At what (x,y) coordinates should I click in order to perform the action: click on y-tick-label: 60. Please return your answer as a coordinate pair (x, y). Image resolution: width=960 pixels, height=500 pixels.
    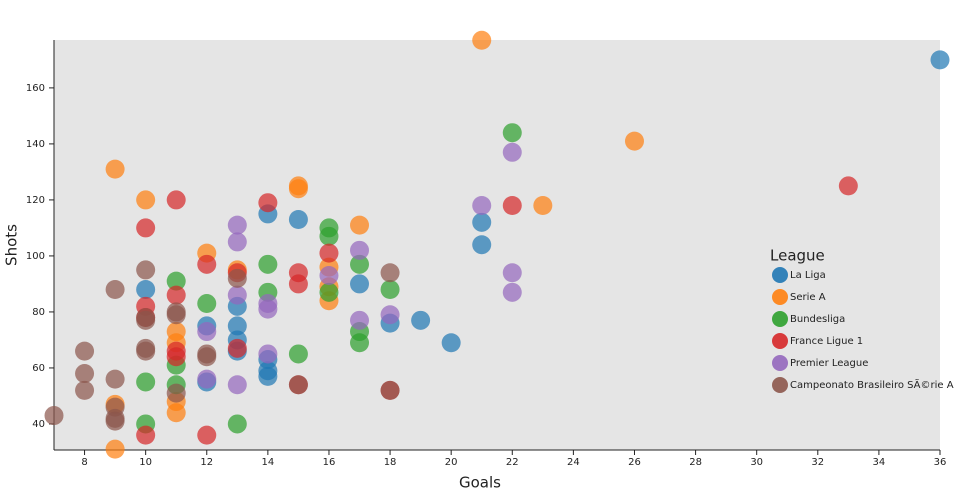
    Looking at the image, I should click on (38, 368).